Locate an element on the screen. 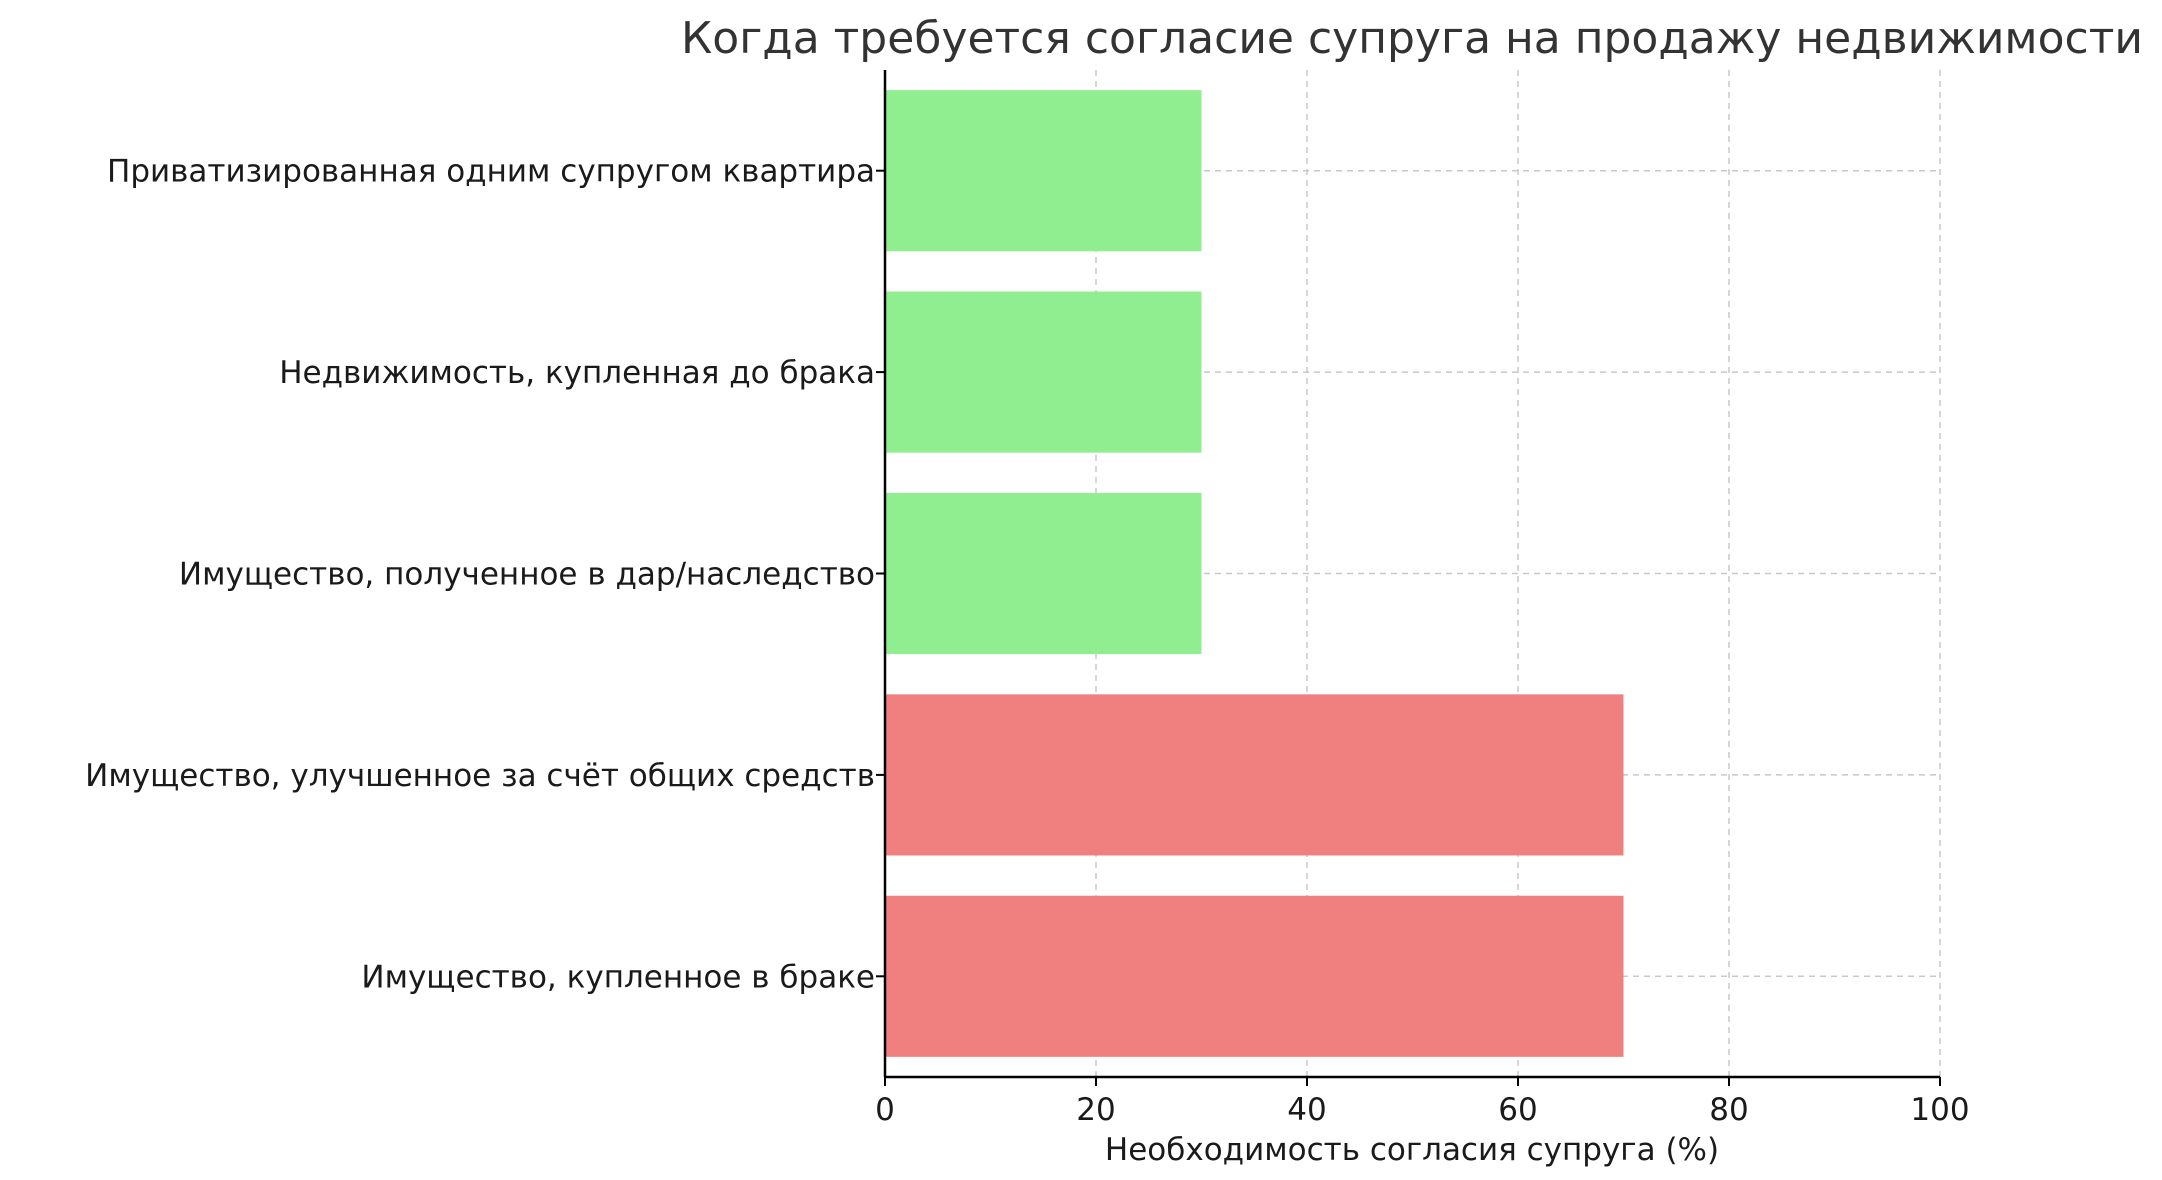 The image size is (2162, 1180). x-tick-label: 100 is located at coordinates (1939, 1110).